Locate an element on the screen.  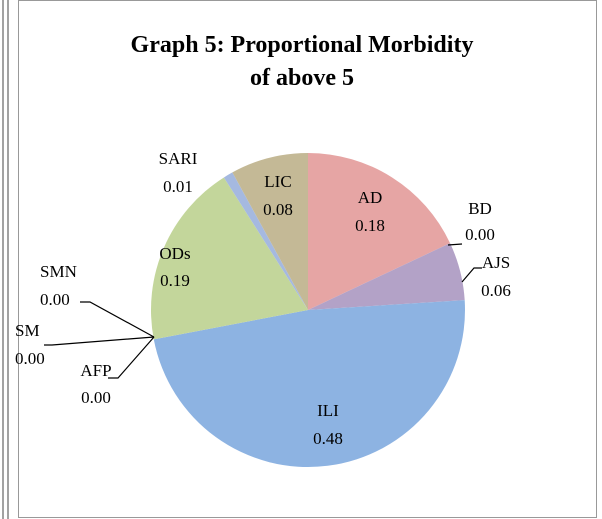
value-label: 0.48 is located at coordinates (328, 438).